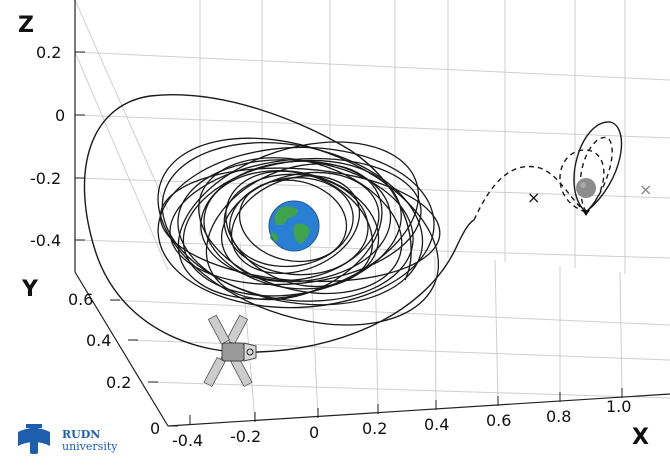 The image size is (670, 472). Describe the element at coordinates (314, 432) in the screenshot. I see `x-tick-label: 0` at that location.